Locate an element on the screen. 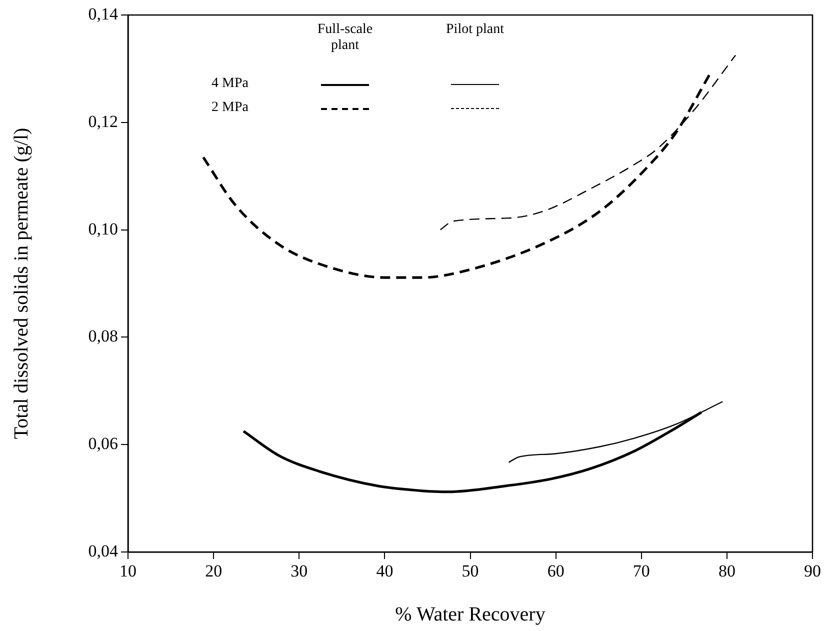  y-tick-label: 0,04 is located at coordinates (103, 550).